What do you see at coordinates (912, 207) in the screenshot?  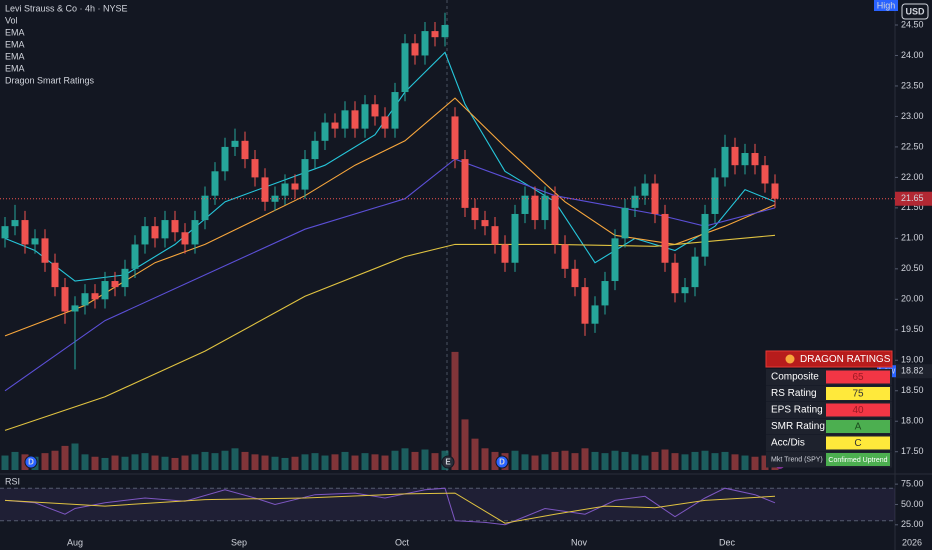 I see `y-tick-label: 21.50` at bounding box center [912, 207].